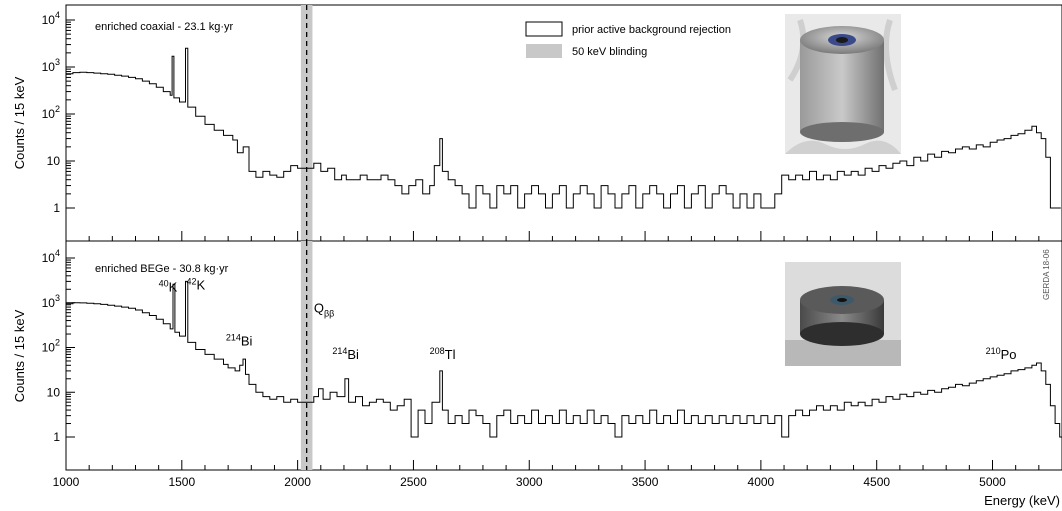 Image resolution: width=1062 pixels, height=511 pixels. I want to click on x-tick-label: 2500, so click(413, 482).